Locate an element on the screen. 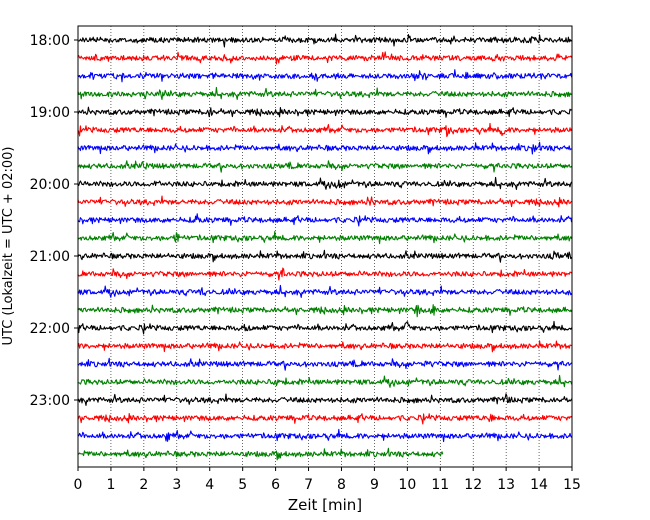 The image size is (650, 520). x-axis-ticks: 0 1 2 3 4 5 6 7 8 9 10 11 12 13 14 15 is located at coordinates (327, 480).